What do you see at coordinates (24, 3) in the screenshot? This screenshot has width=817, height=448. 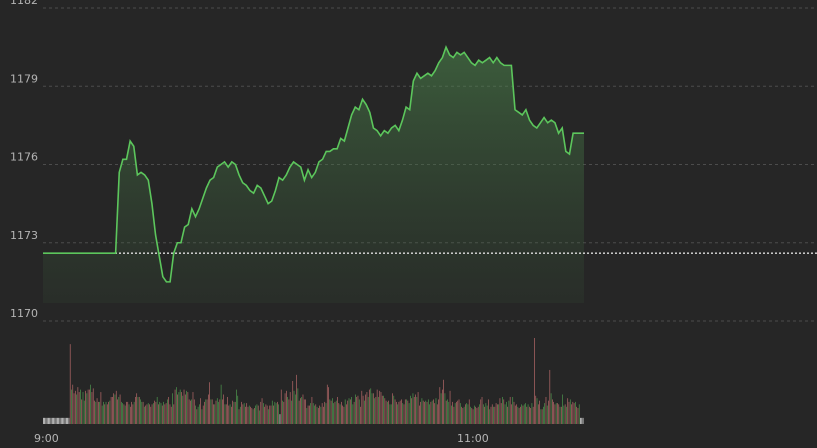 I see `y-tick-label: 1182` at bounding box center [24, 3].